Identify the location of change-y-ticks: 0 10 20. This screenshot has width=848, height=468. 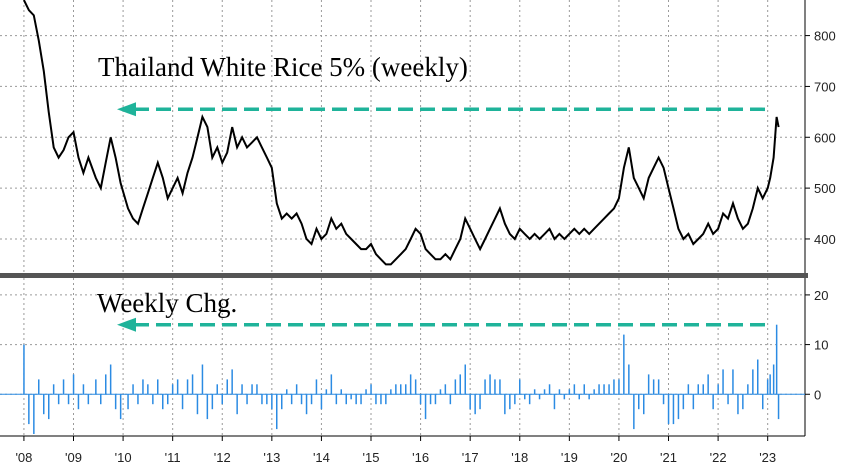
(816, 345).